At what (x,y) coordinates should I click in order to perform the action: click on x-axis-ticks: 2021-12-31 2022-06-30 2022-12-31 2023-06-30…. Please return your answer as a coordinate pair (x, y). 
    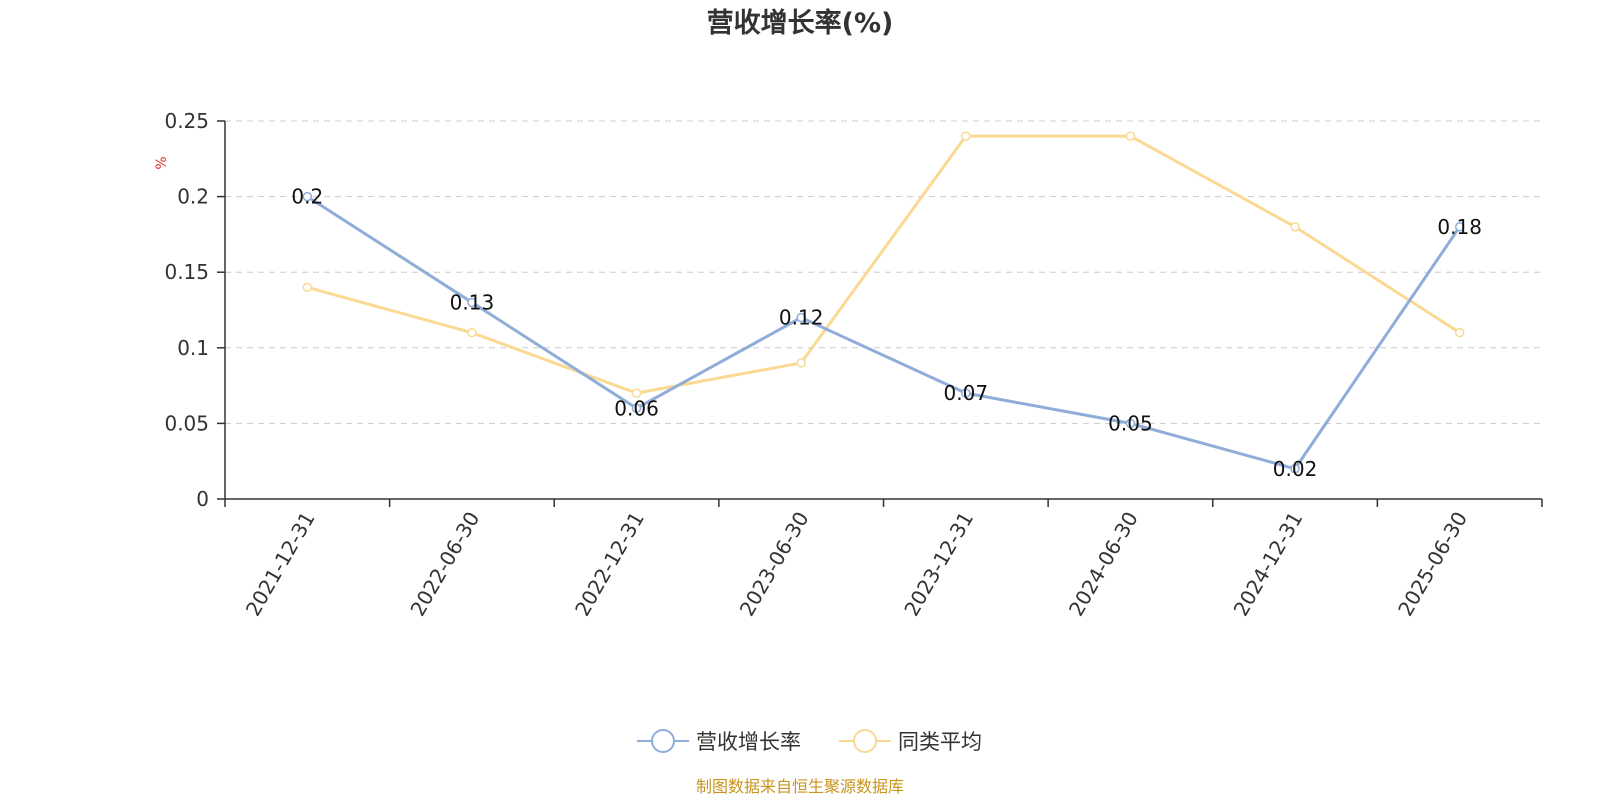
    Looking at the image, I should click on (883, 560).